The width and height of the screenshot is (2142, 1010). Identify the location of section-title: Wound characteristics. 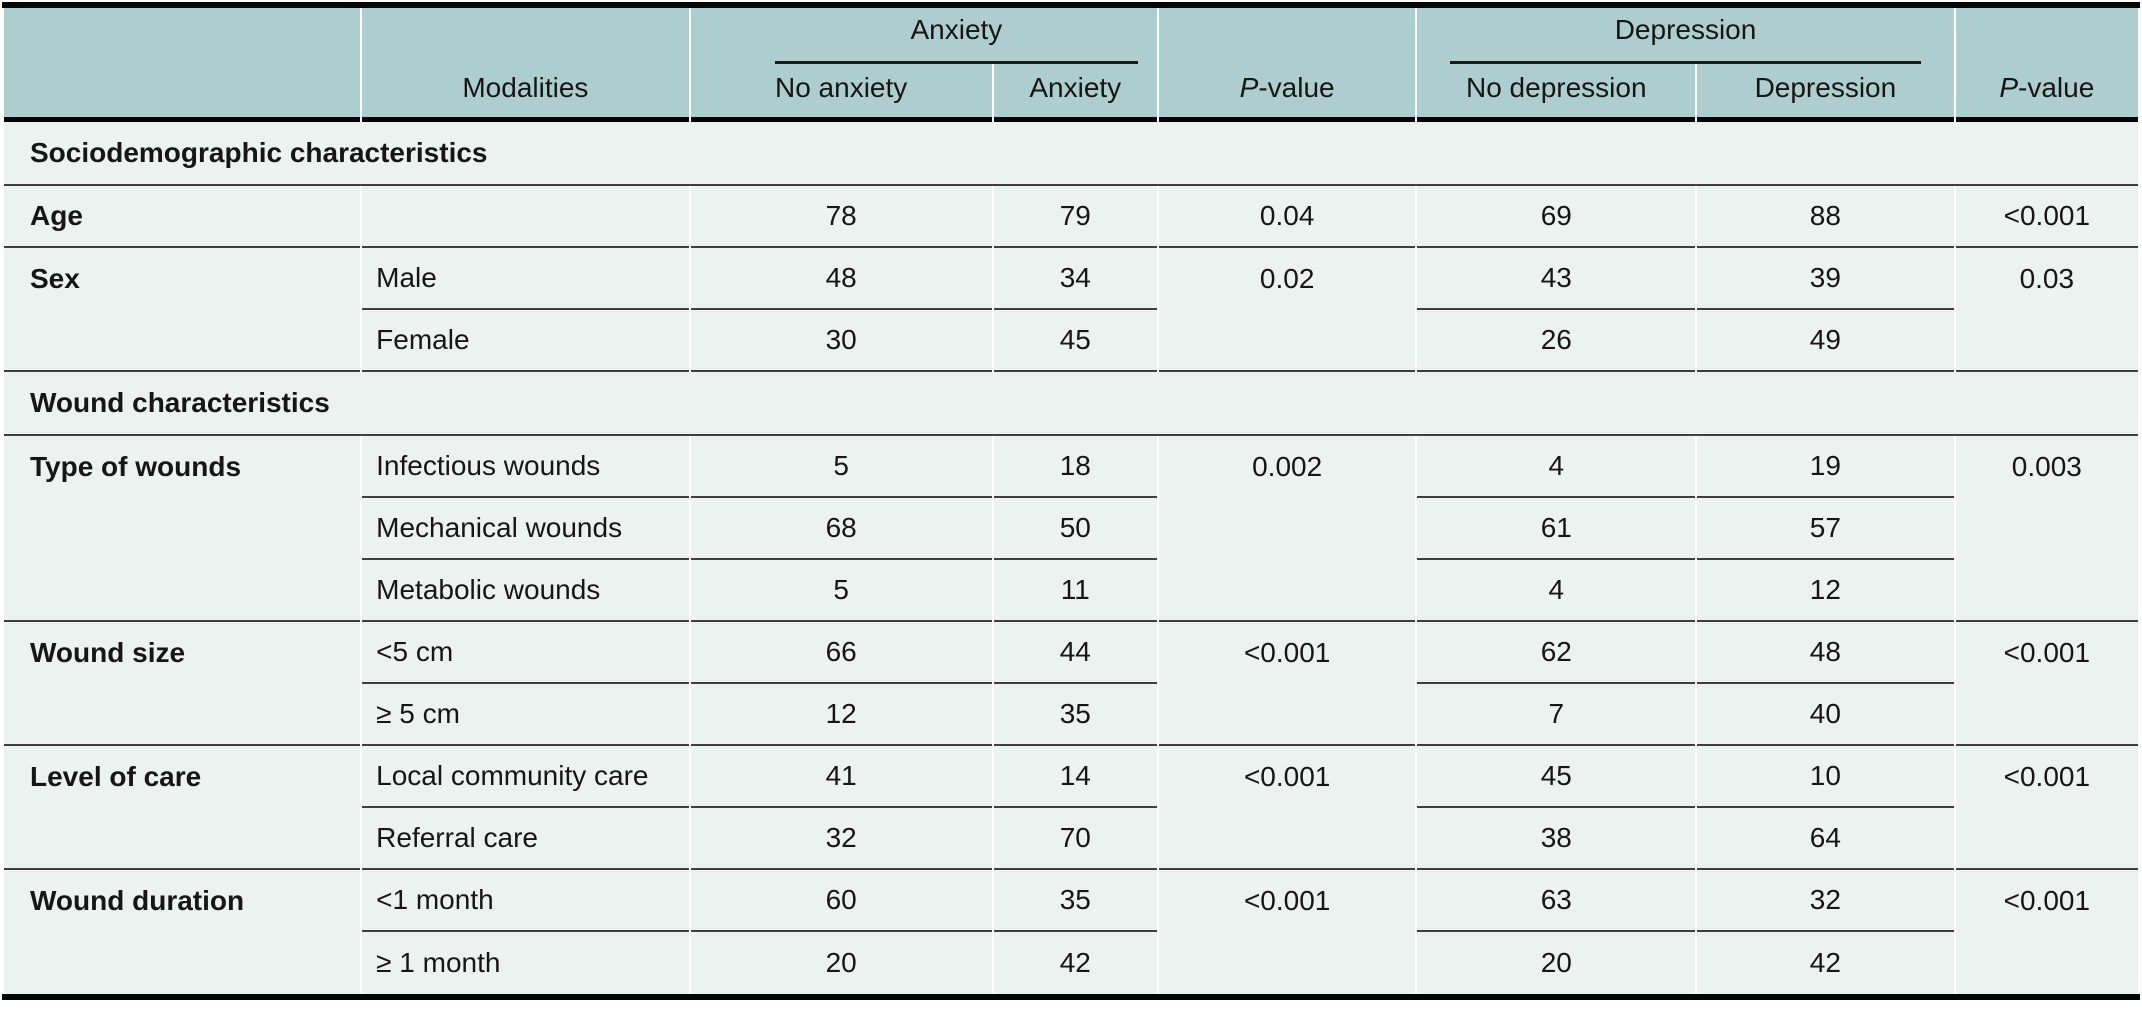
(1071, 404).